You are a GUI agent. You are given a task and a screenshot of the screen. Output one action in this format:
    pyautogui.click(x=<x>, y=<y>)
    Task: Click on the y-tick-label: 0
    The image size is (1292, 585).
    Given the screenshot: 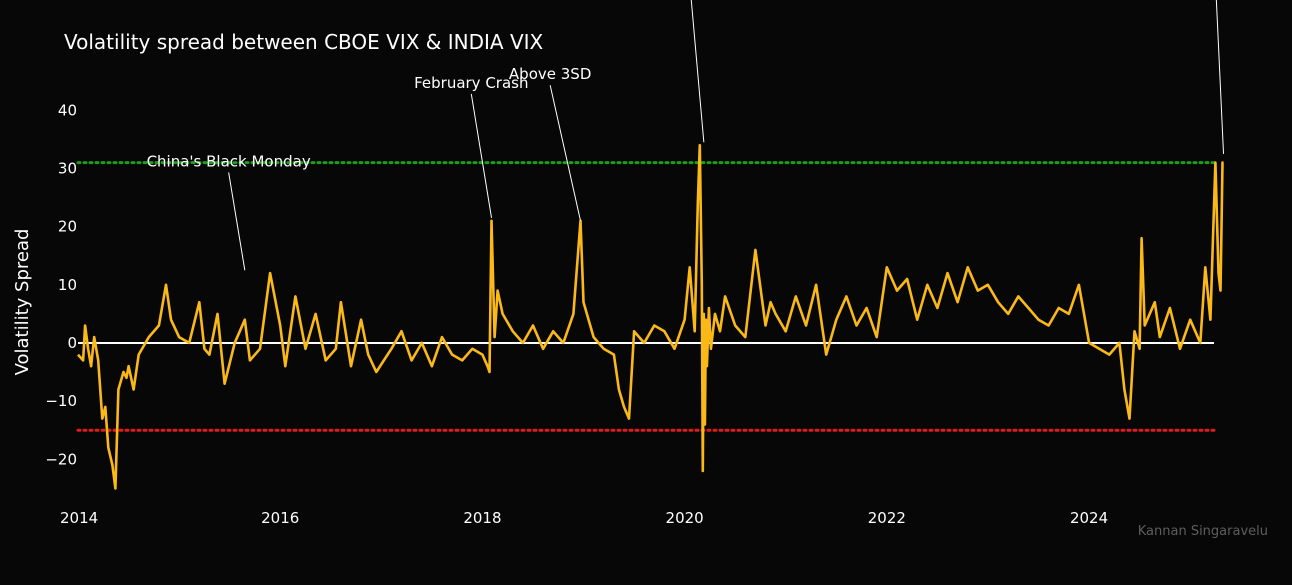 What is the action you would take?
    pyautogui.click(x=72, y=343)
    